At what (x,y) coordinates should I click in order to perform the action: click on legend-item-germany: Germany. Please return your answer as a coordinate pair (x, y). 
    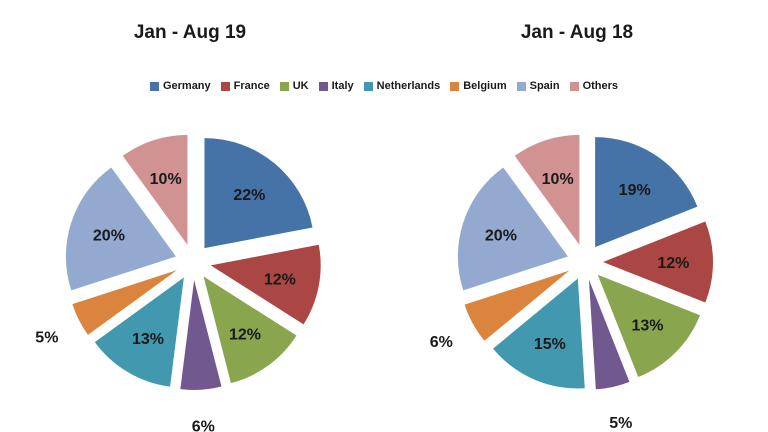
    Looking at the image, I should click on (180, 86).